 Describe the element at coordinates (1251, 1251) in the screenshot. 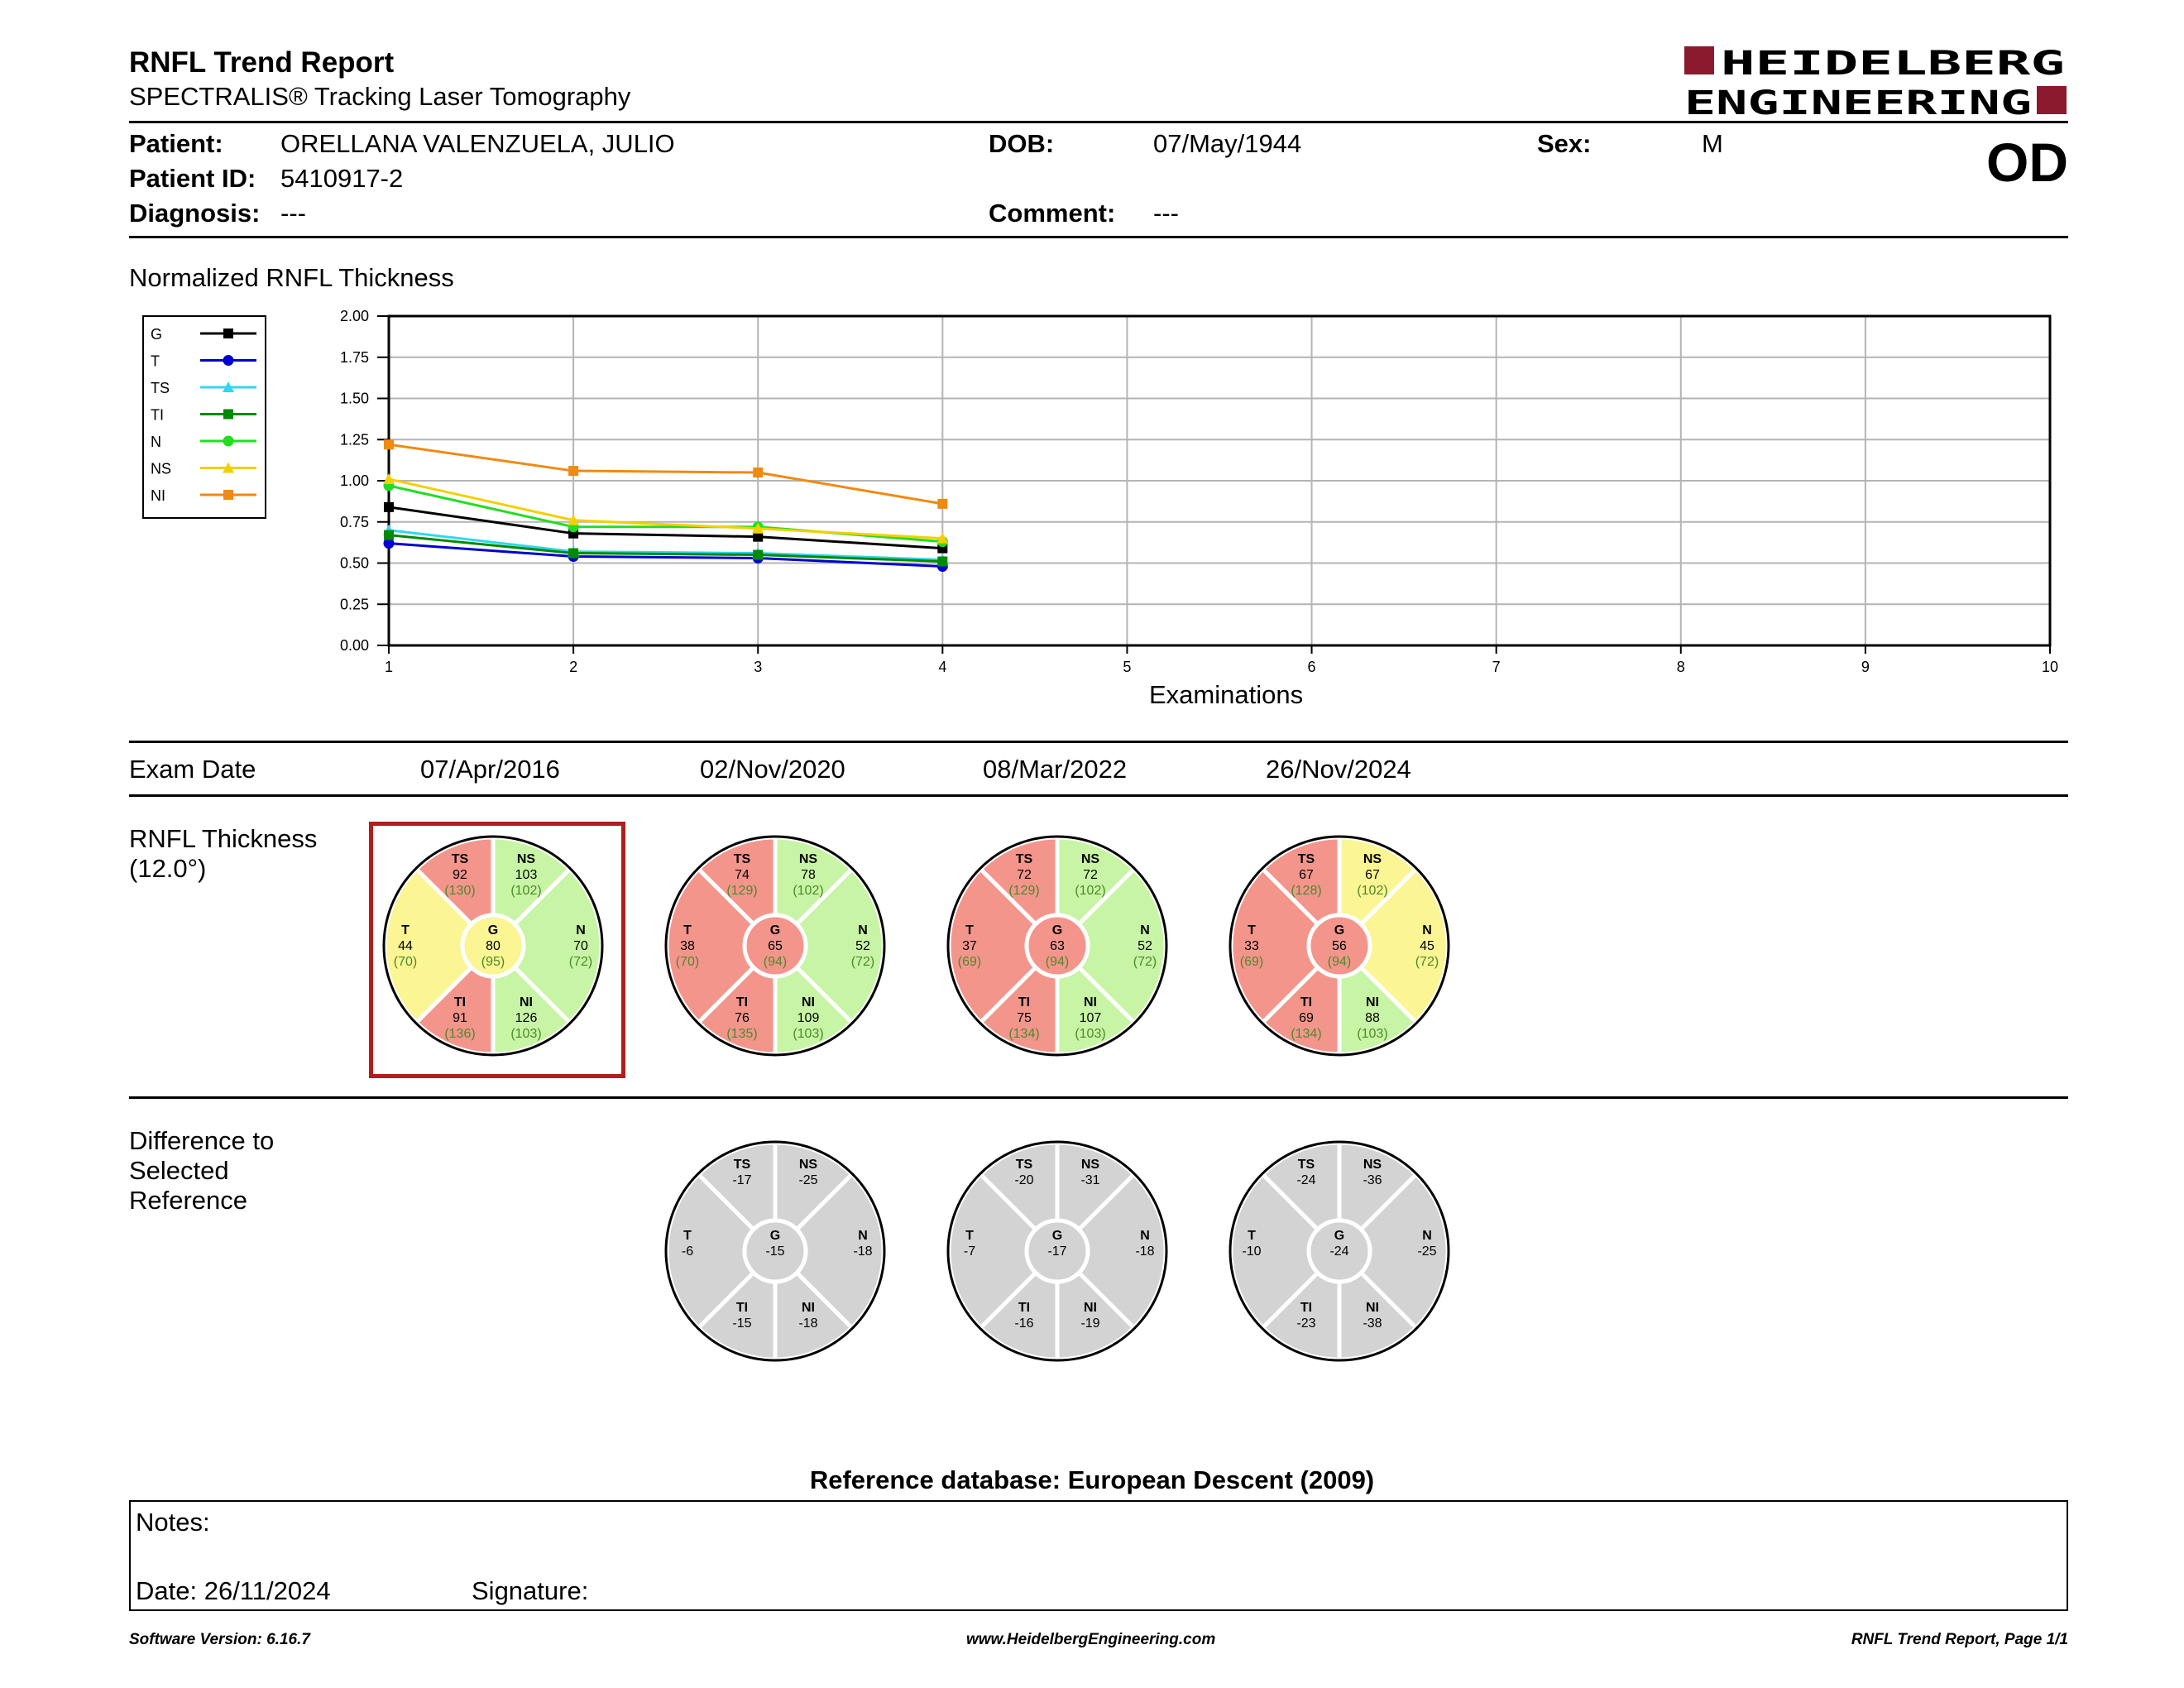

I see `sector-difference-t: -10` at that location.